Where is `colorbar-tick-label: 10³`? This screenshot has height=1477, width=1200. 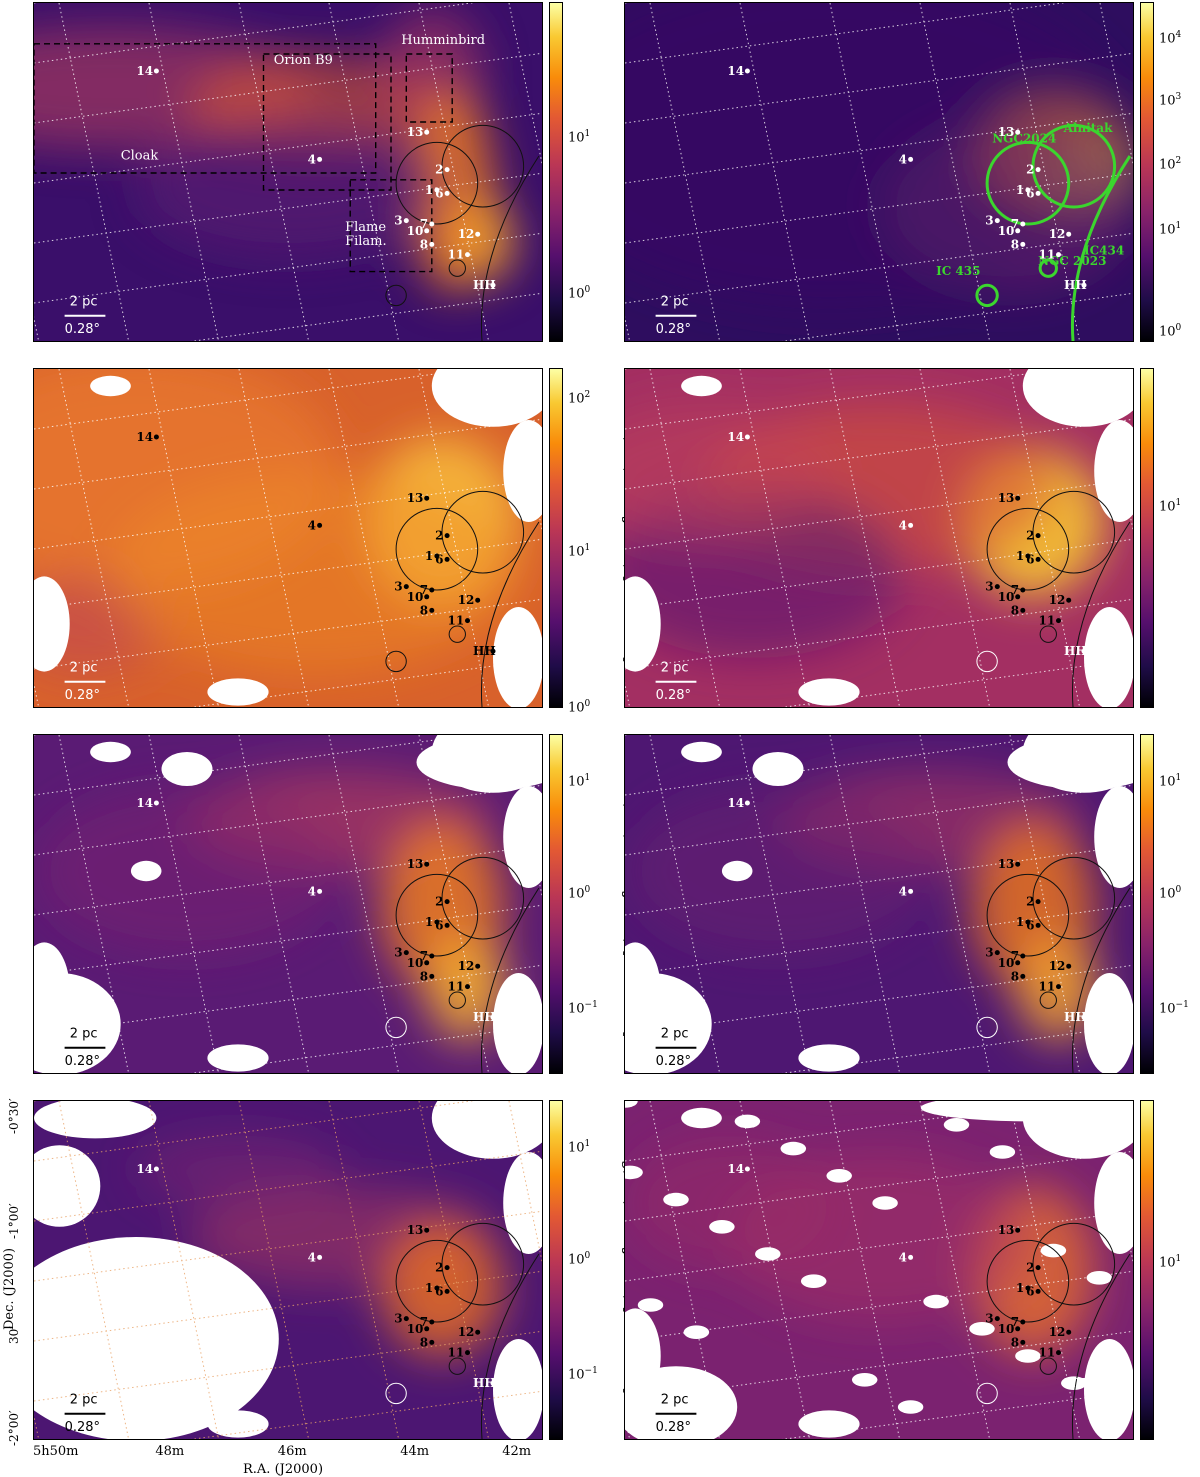
colorbar-tick-label: 10³ is located at coordinates (1170, 99).